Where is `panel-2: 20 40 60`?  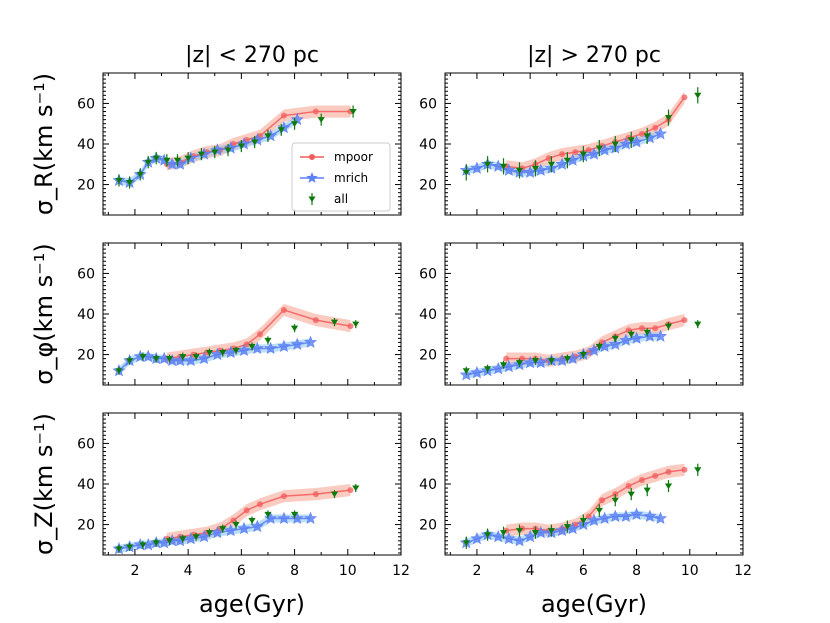 panel-2: 20 40 60 is located at coordinates (581, 144).